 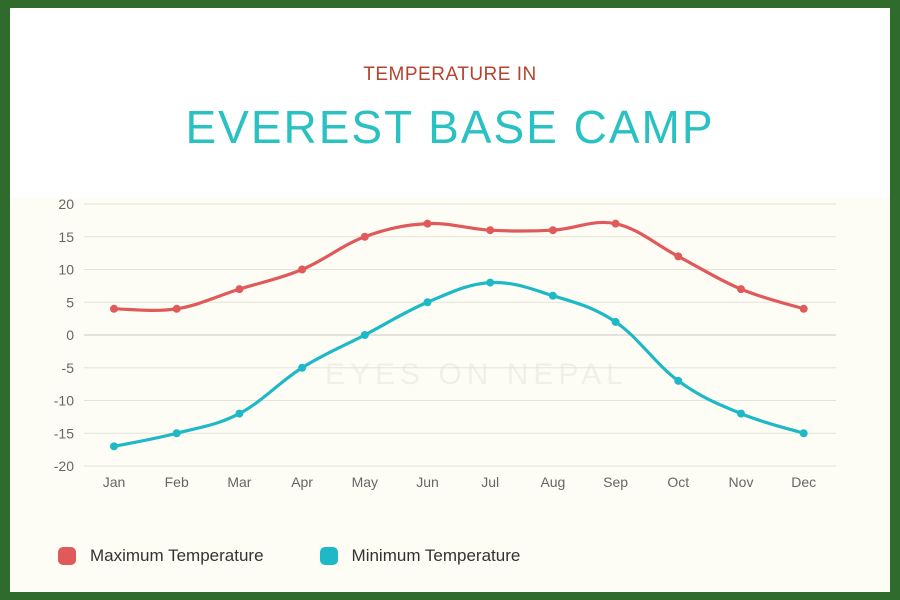 What do you see at coordinates (552, 482) in the screenshot?
I see `x-tick-label: Aug` at bounding box center [552, 482].